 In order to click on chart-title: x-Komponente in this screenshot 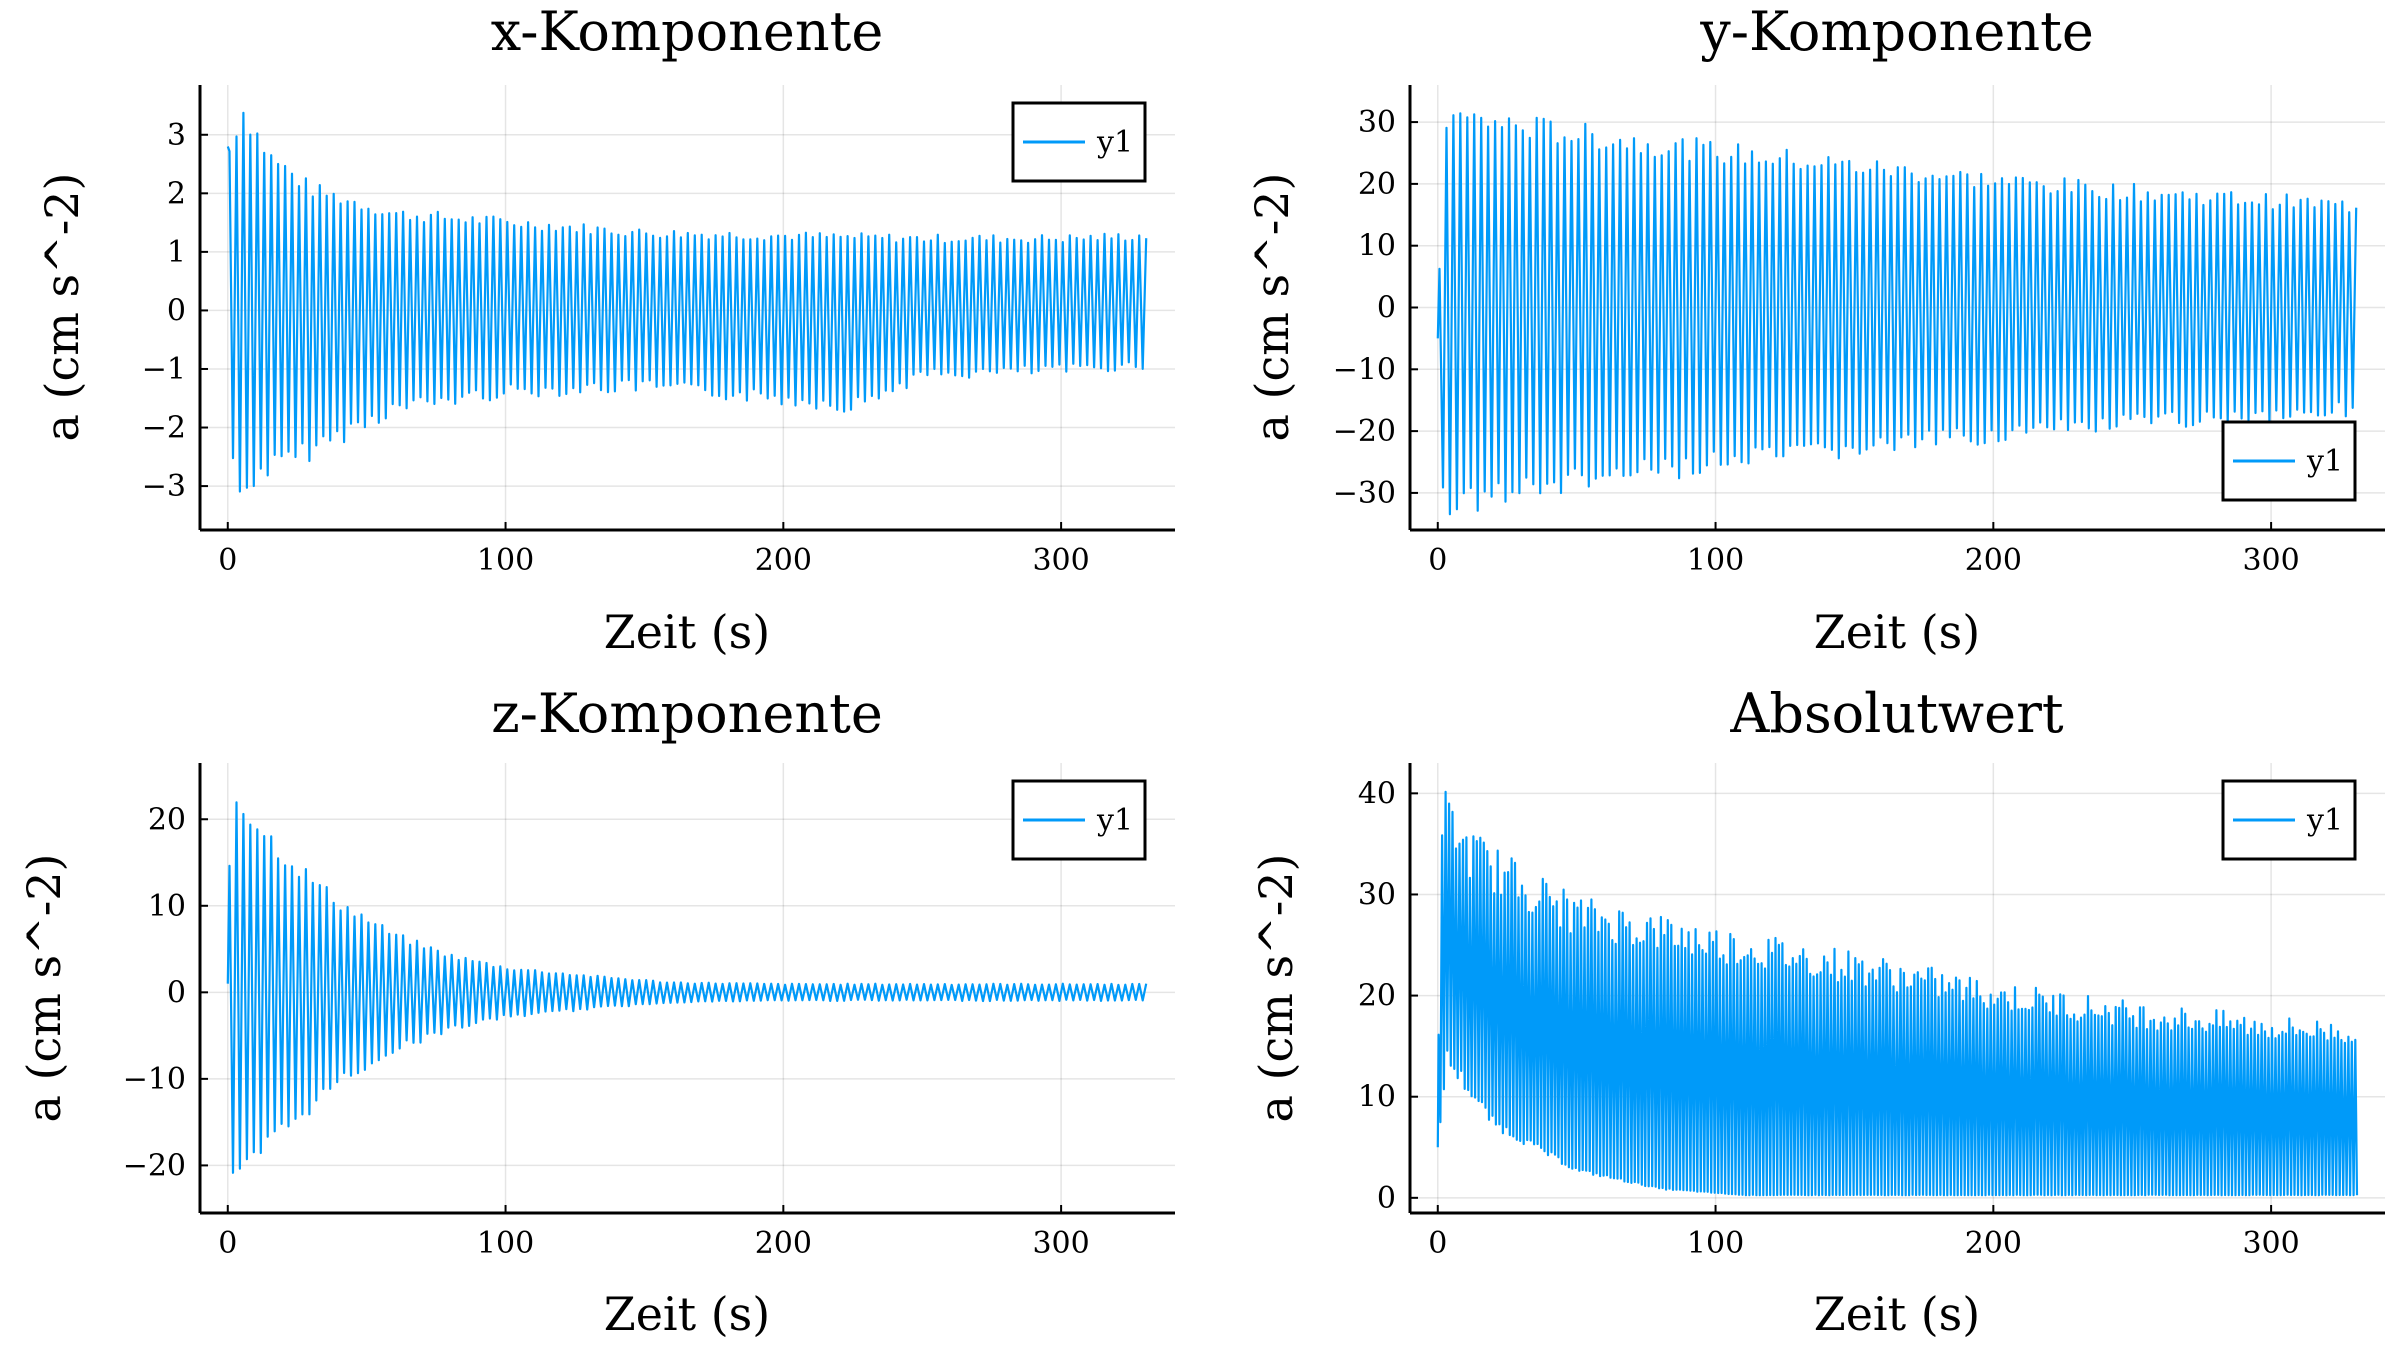, I will do `click(687, 31)`.